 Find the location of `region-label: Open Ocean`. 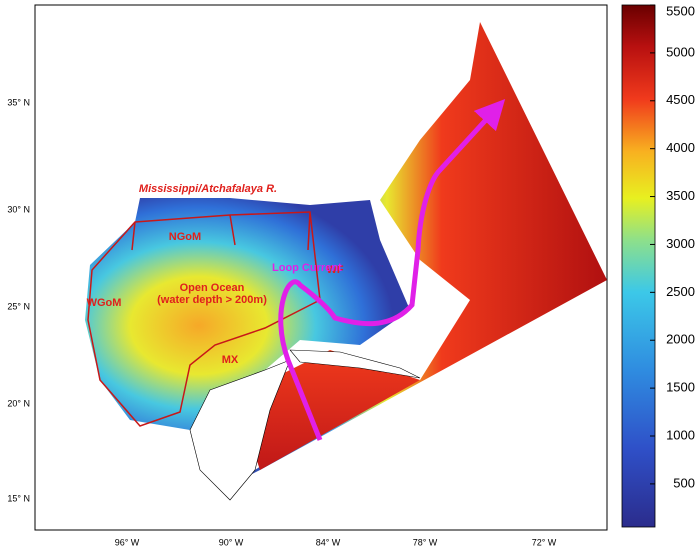

region-label: Open Ocean is located at coordinates (212, 288).